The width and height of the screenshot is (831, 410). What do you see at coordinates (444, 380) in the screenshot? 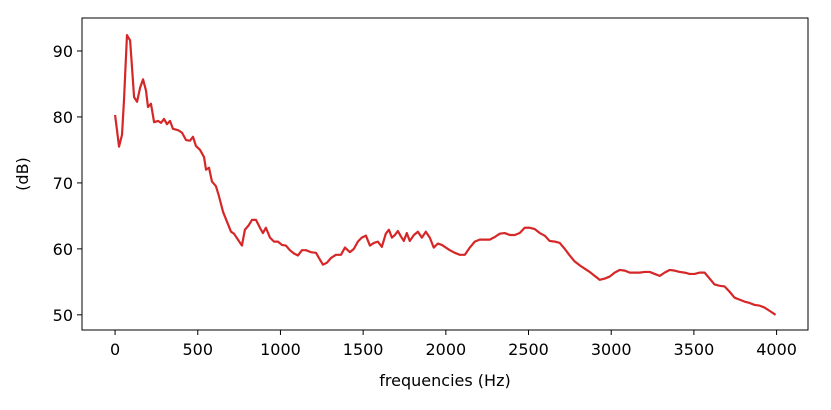
I see `x-axis-label: frequencies (Hz)` at bounding box center [444, 380].